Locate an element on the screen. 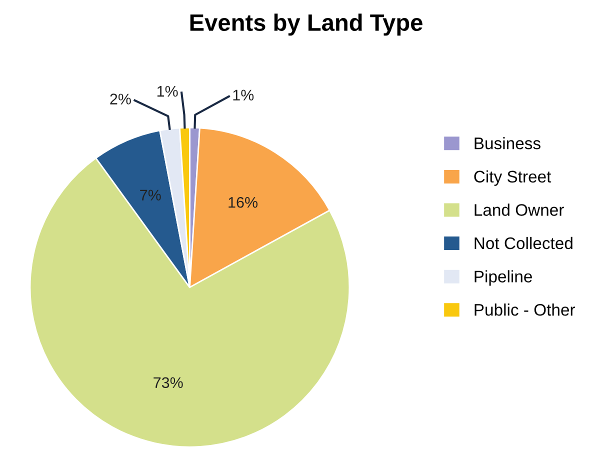 The height and width of the screenshot is (455, 612). legend-label: Public - Other is located at coordinates (525, 310).